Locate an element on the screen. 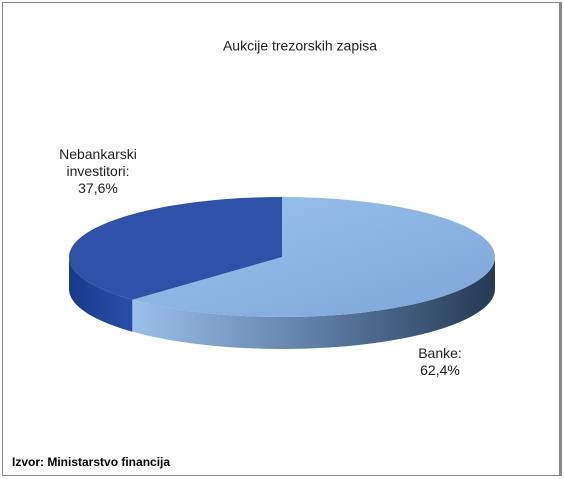 This screenshot has width=564, height=479. chart-title: Aukcije trezorskih zapisa is located at coordinates (300, 46).